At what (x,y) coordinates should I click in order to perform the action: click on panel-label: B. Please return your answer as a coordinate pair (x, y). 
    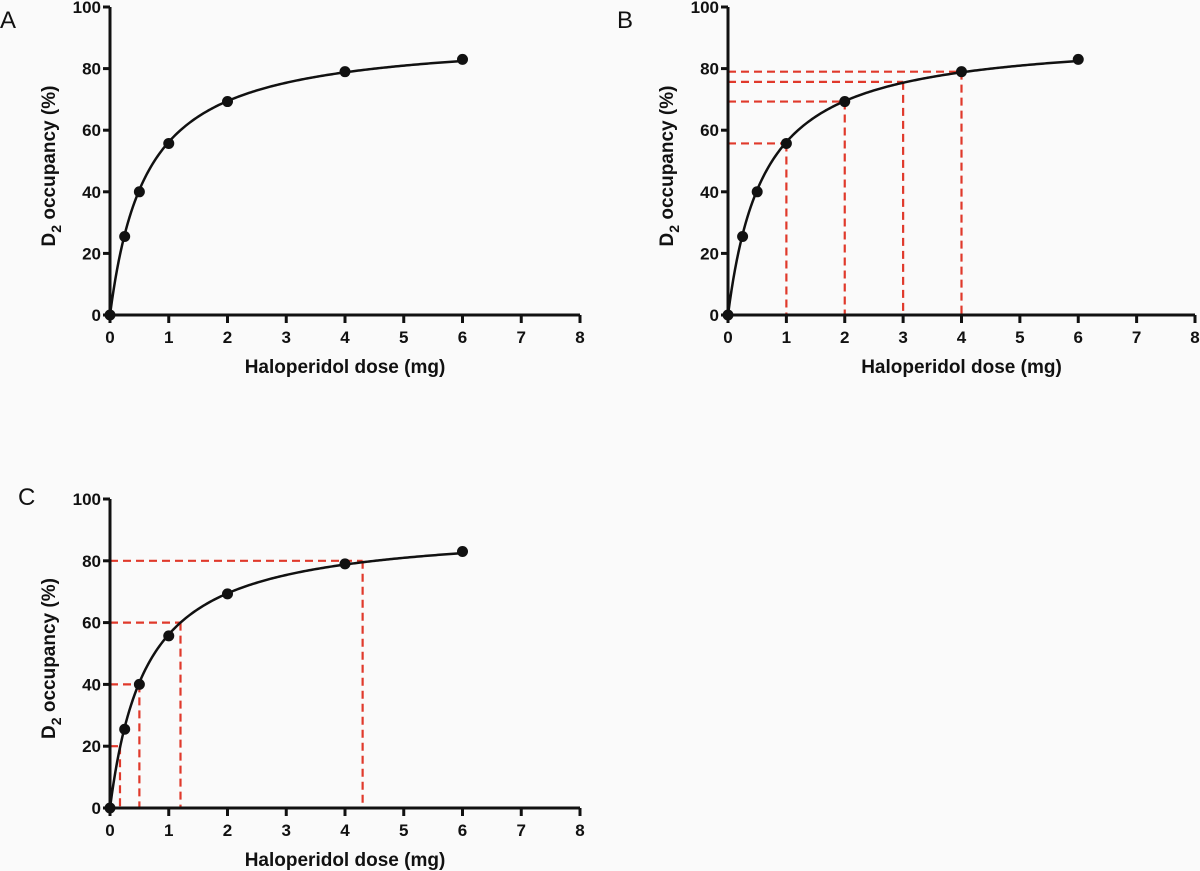
    Looking at the image, I should click on (625, 20).